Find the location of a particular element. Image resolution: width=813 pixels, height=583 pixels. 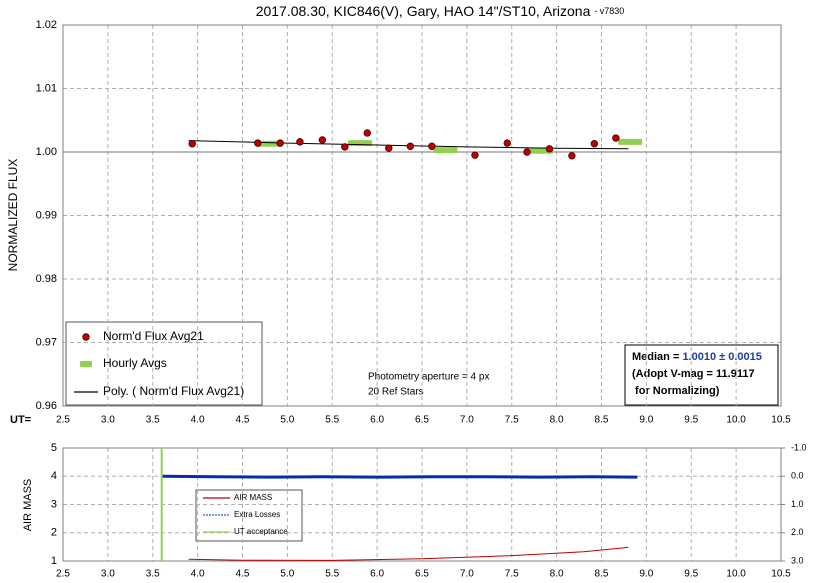

y2-tick-label: 3.0 is located at coordinates (797, 560).